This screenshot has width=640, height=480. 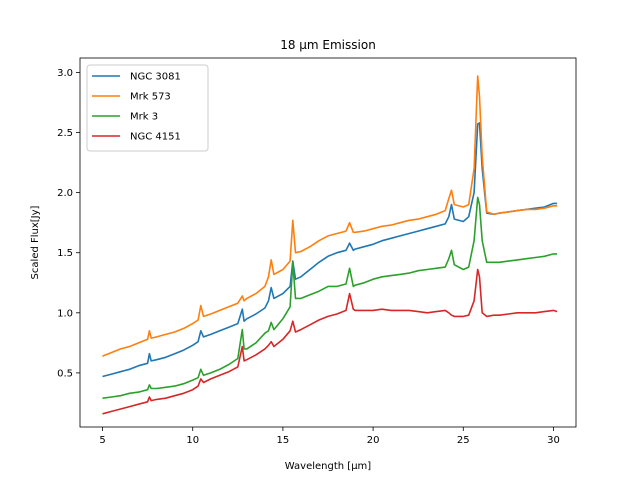 I want to click on legend: NGC 3081 Mrk 573 Mrk 3 NGC 4151, so click(x=147, y=108).